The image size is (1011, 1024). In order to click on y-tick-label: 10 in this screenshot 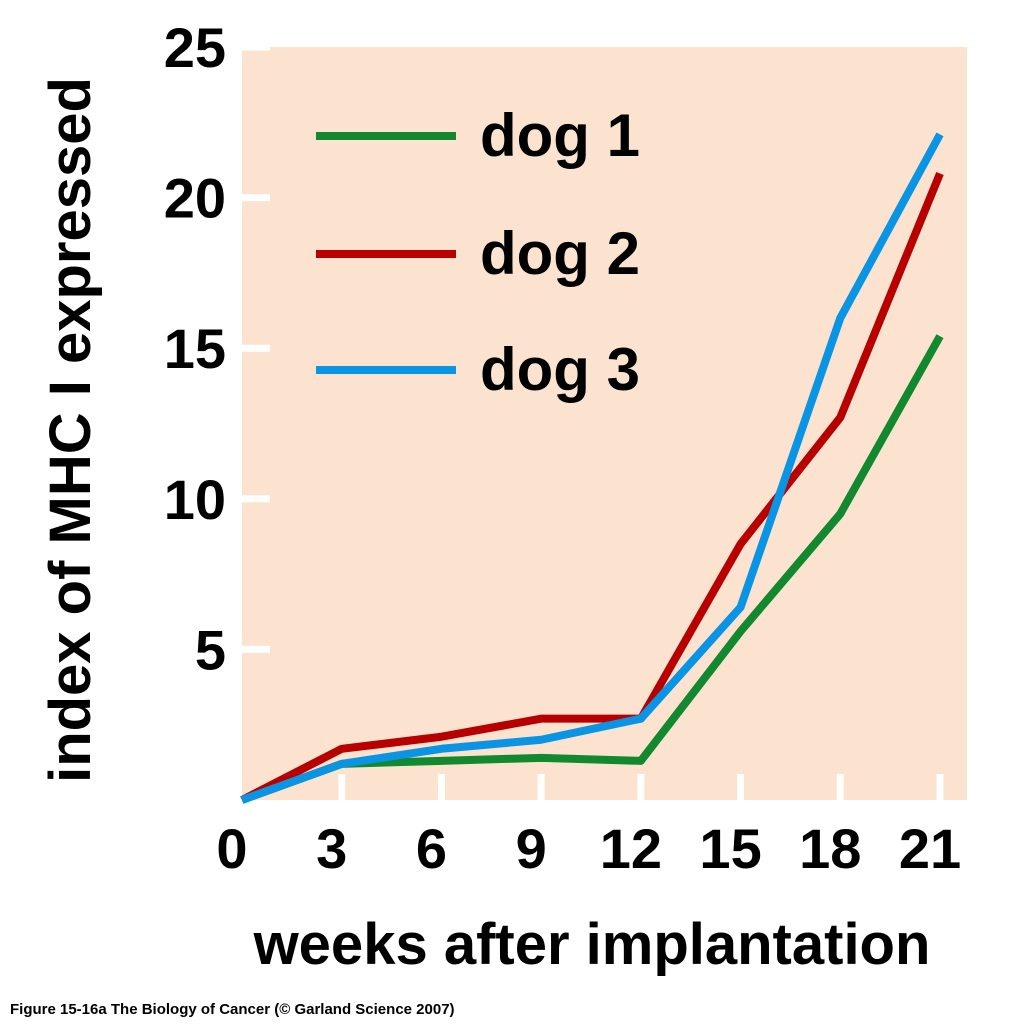, I will do `click(195, 499)`.